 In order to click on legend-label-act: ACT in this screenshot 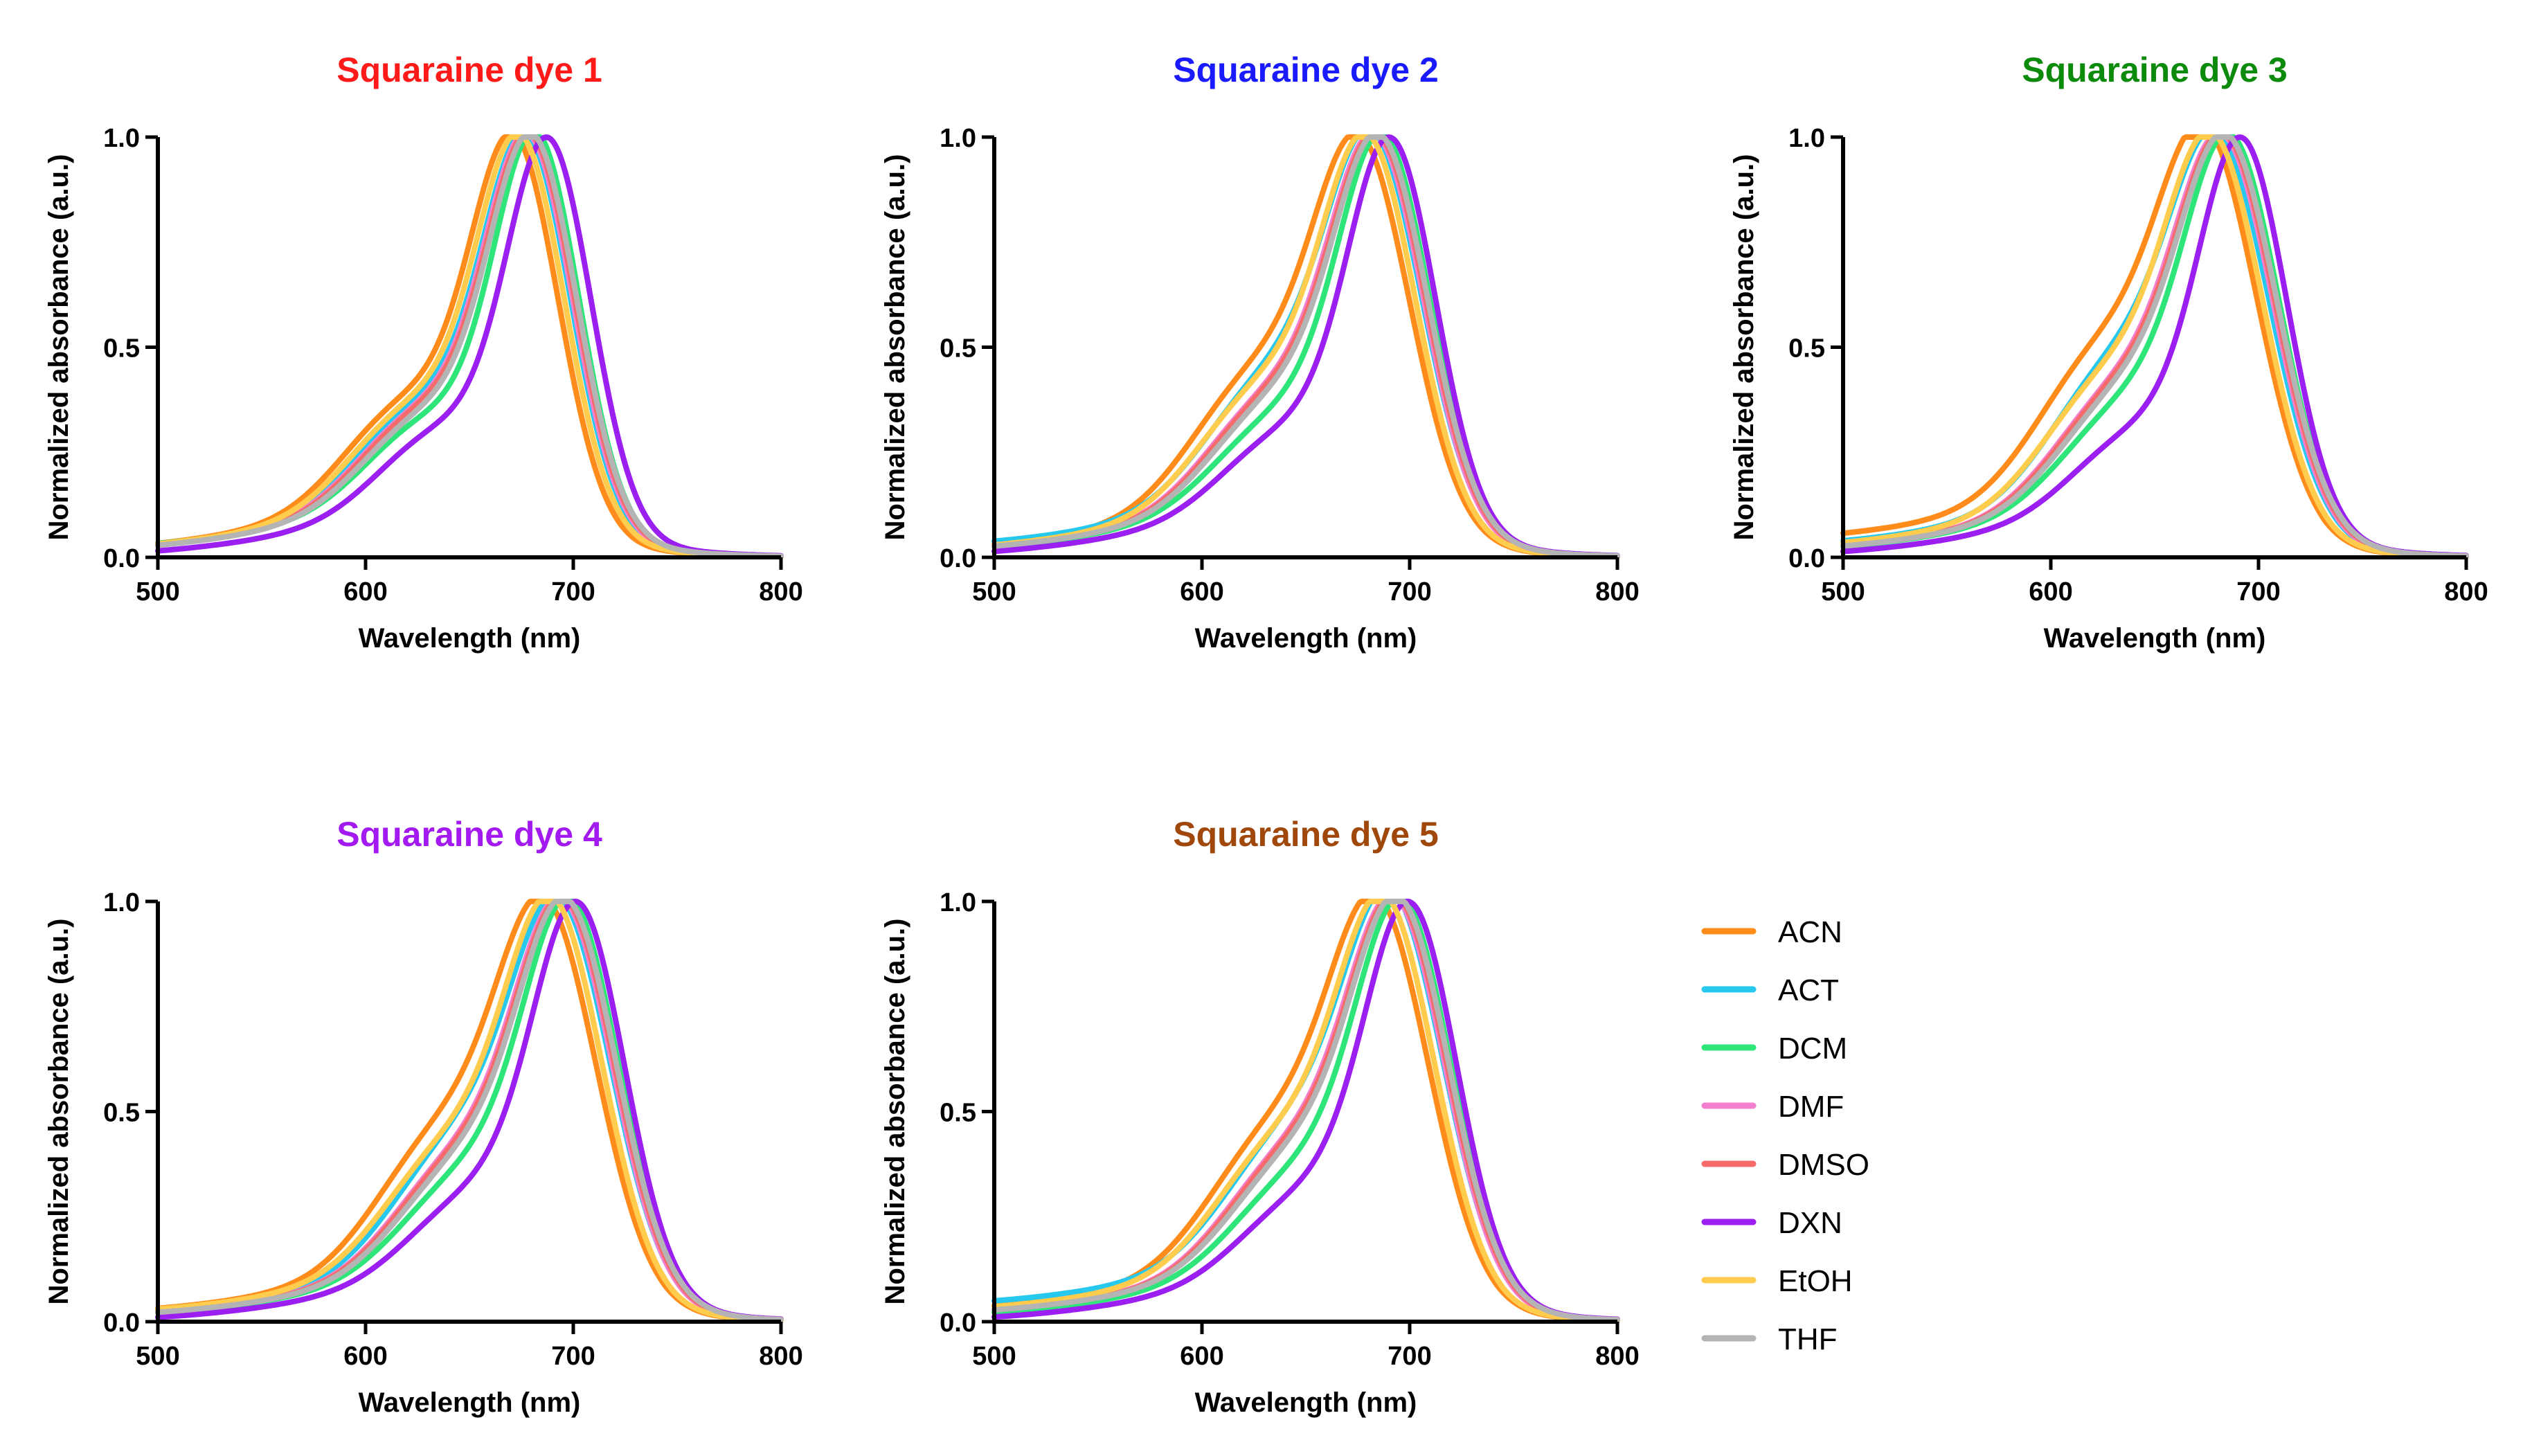, I will do `click(1808, 990)`.